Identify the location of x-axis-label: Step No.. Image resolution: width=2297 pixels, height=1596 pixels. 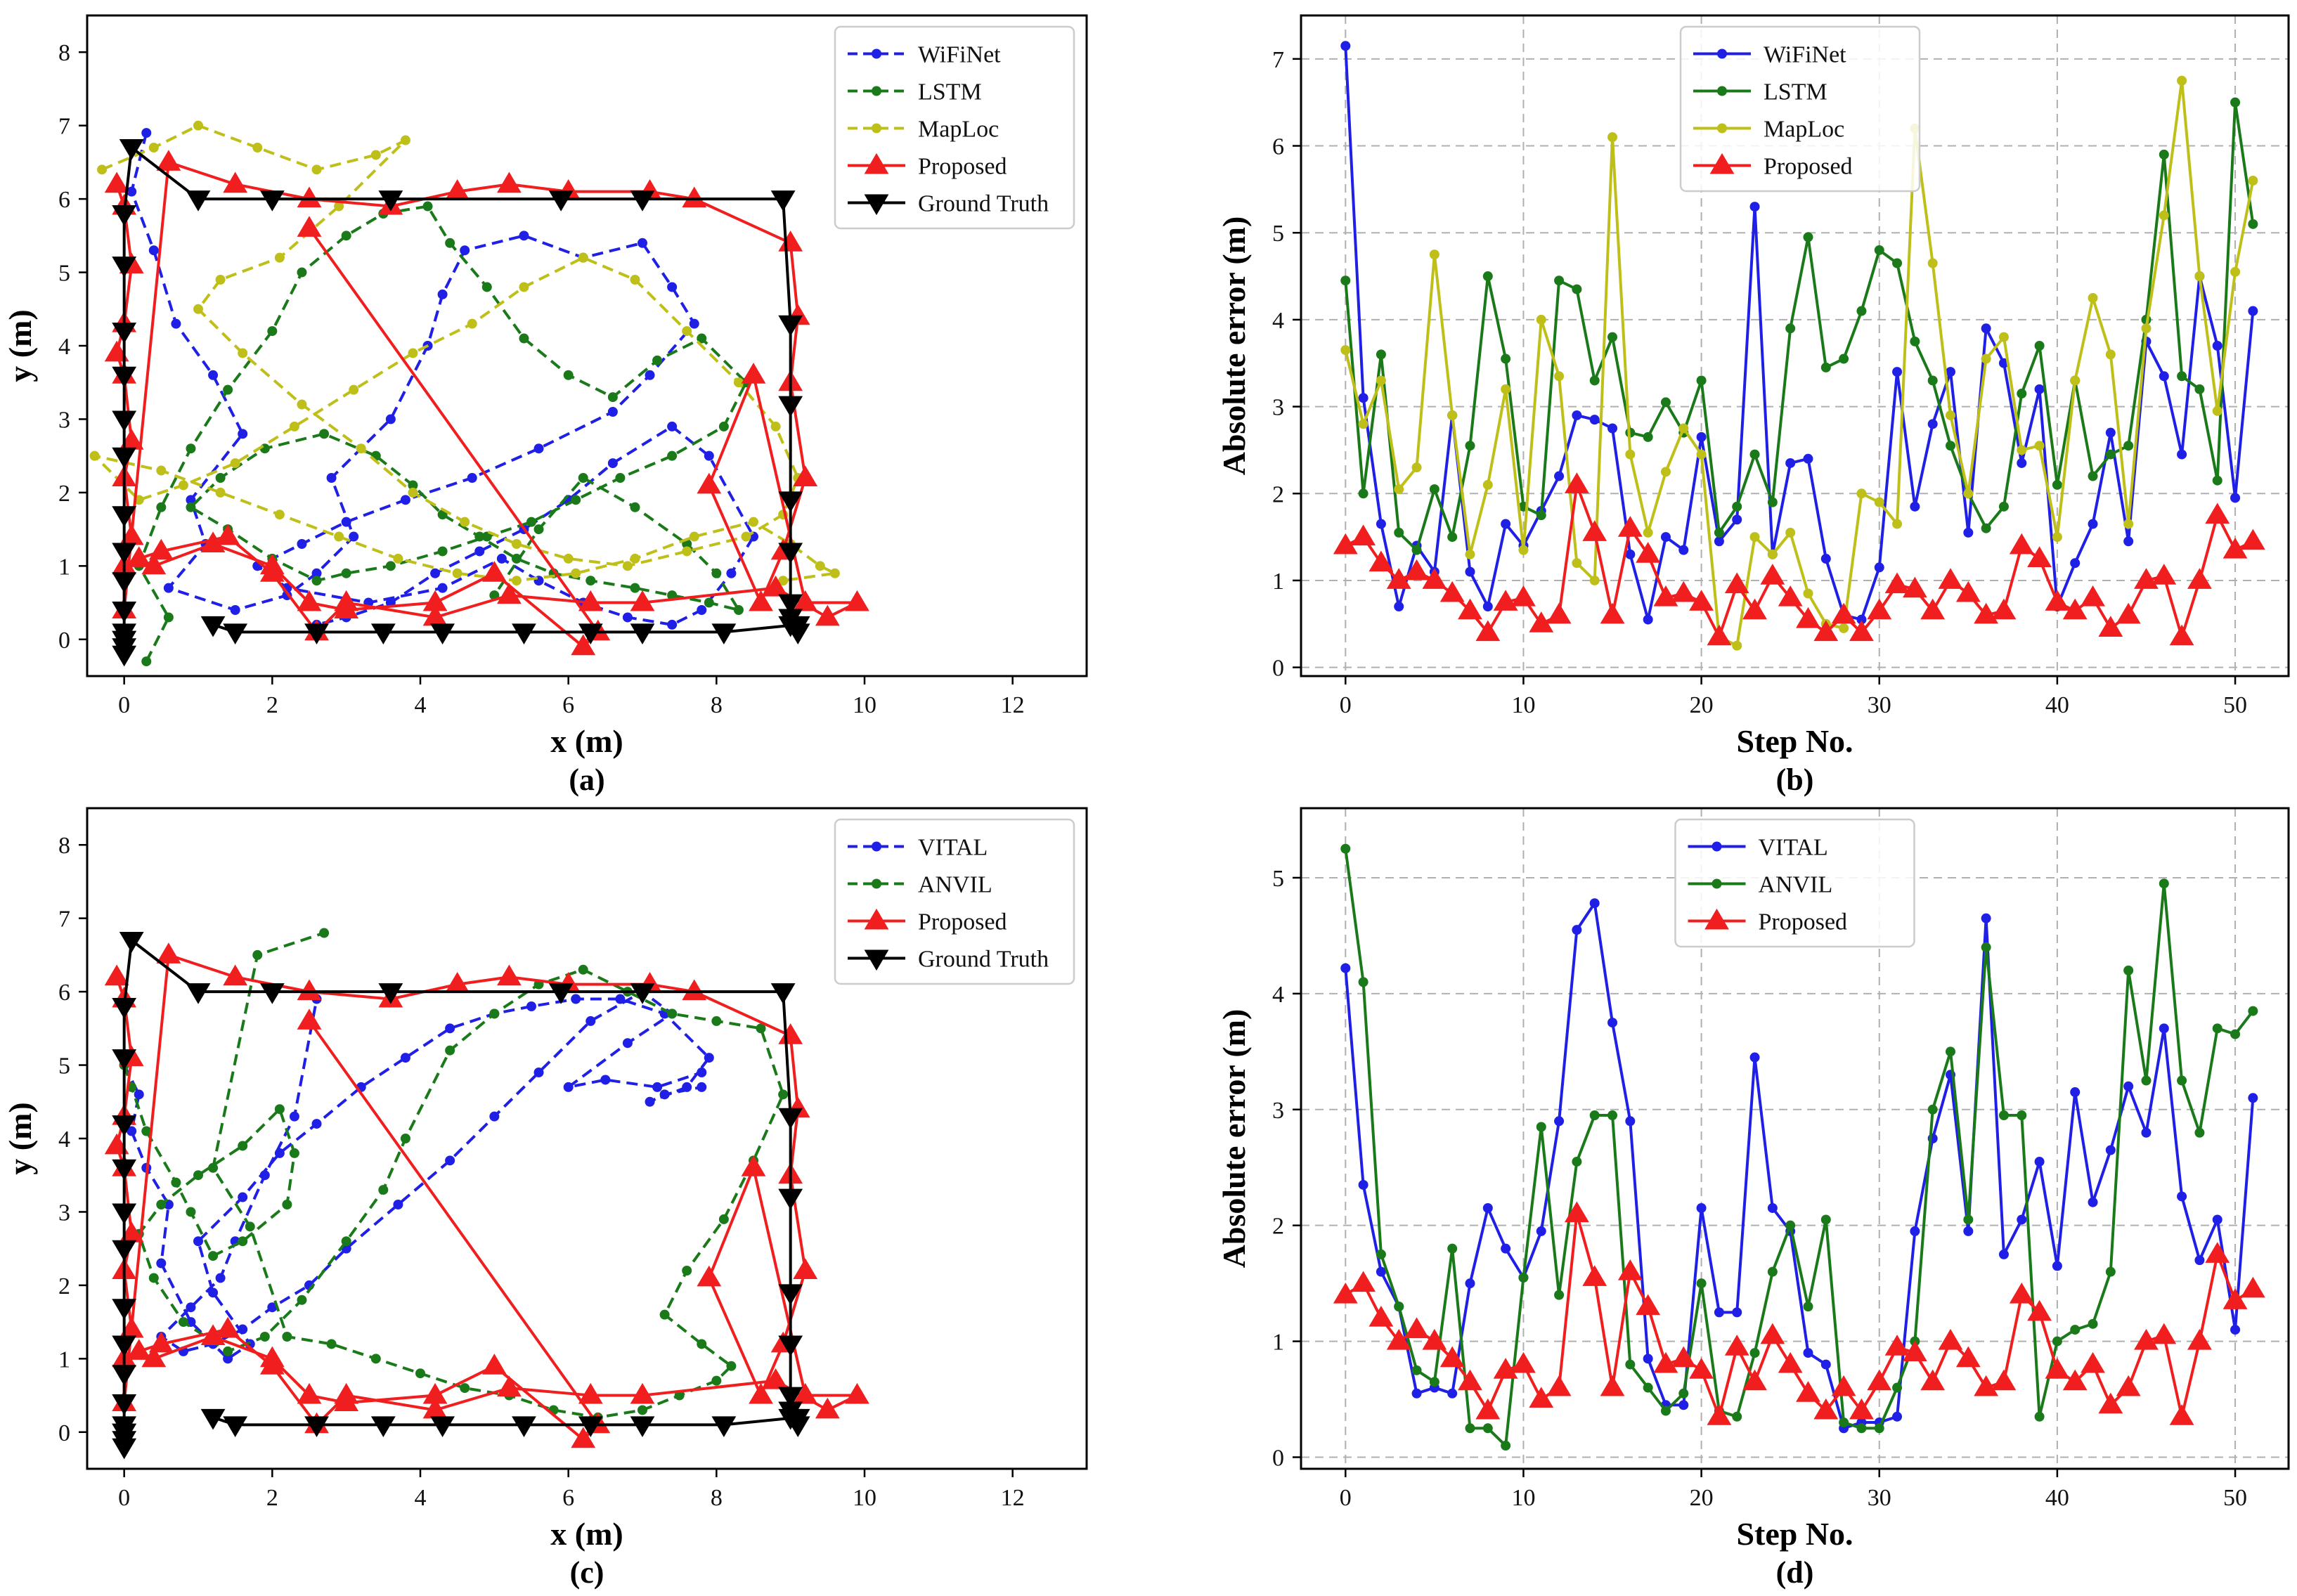
(1794, 1534).